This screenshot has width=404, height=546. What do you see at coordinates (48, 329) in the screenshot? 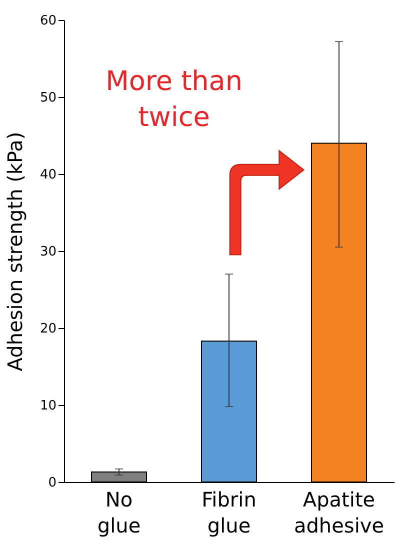
I see `y-tick-label: 20` at bounding box center [48, 329].